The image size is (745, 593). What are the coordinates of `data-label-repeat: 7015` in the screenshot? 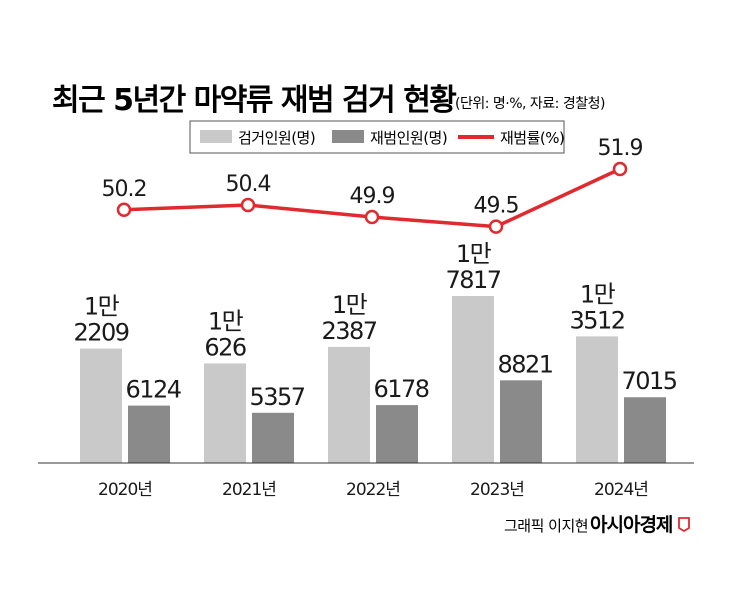 It's located at (648, 381).